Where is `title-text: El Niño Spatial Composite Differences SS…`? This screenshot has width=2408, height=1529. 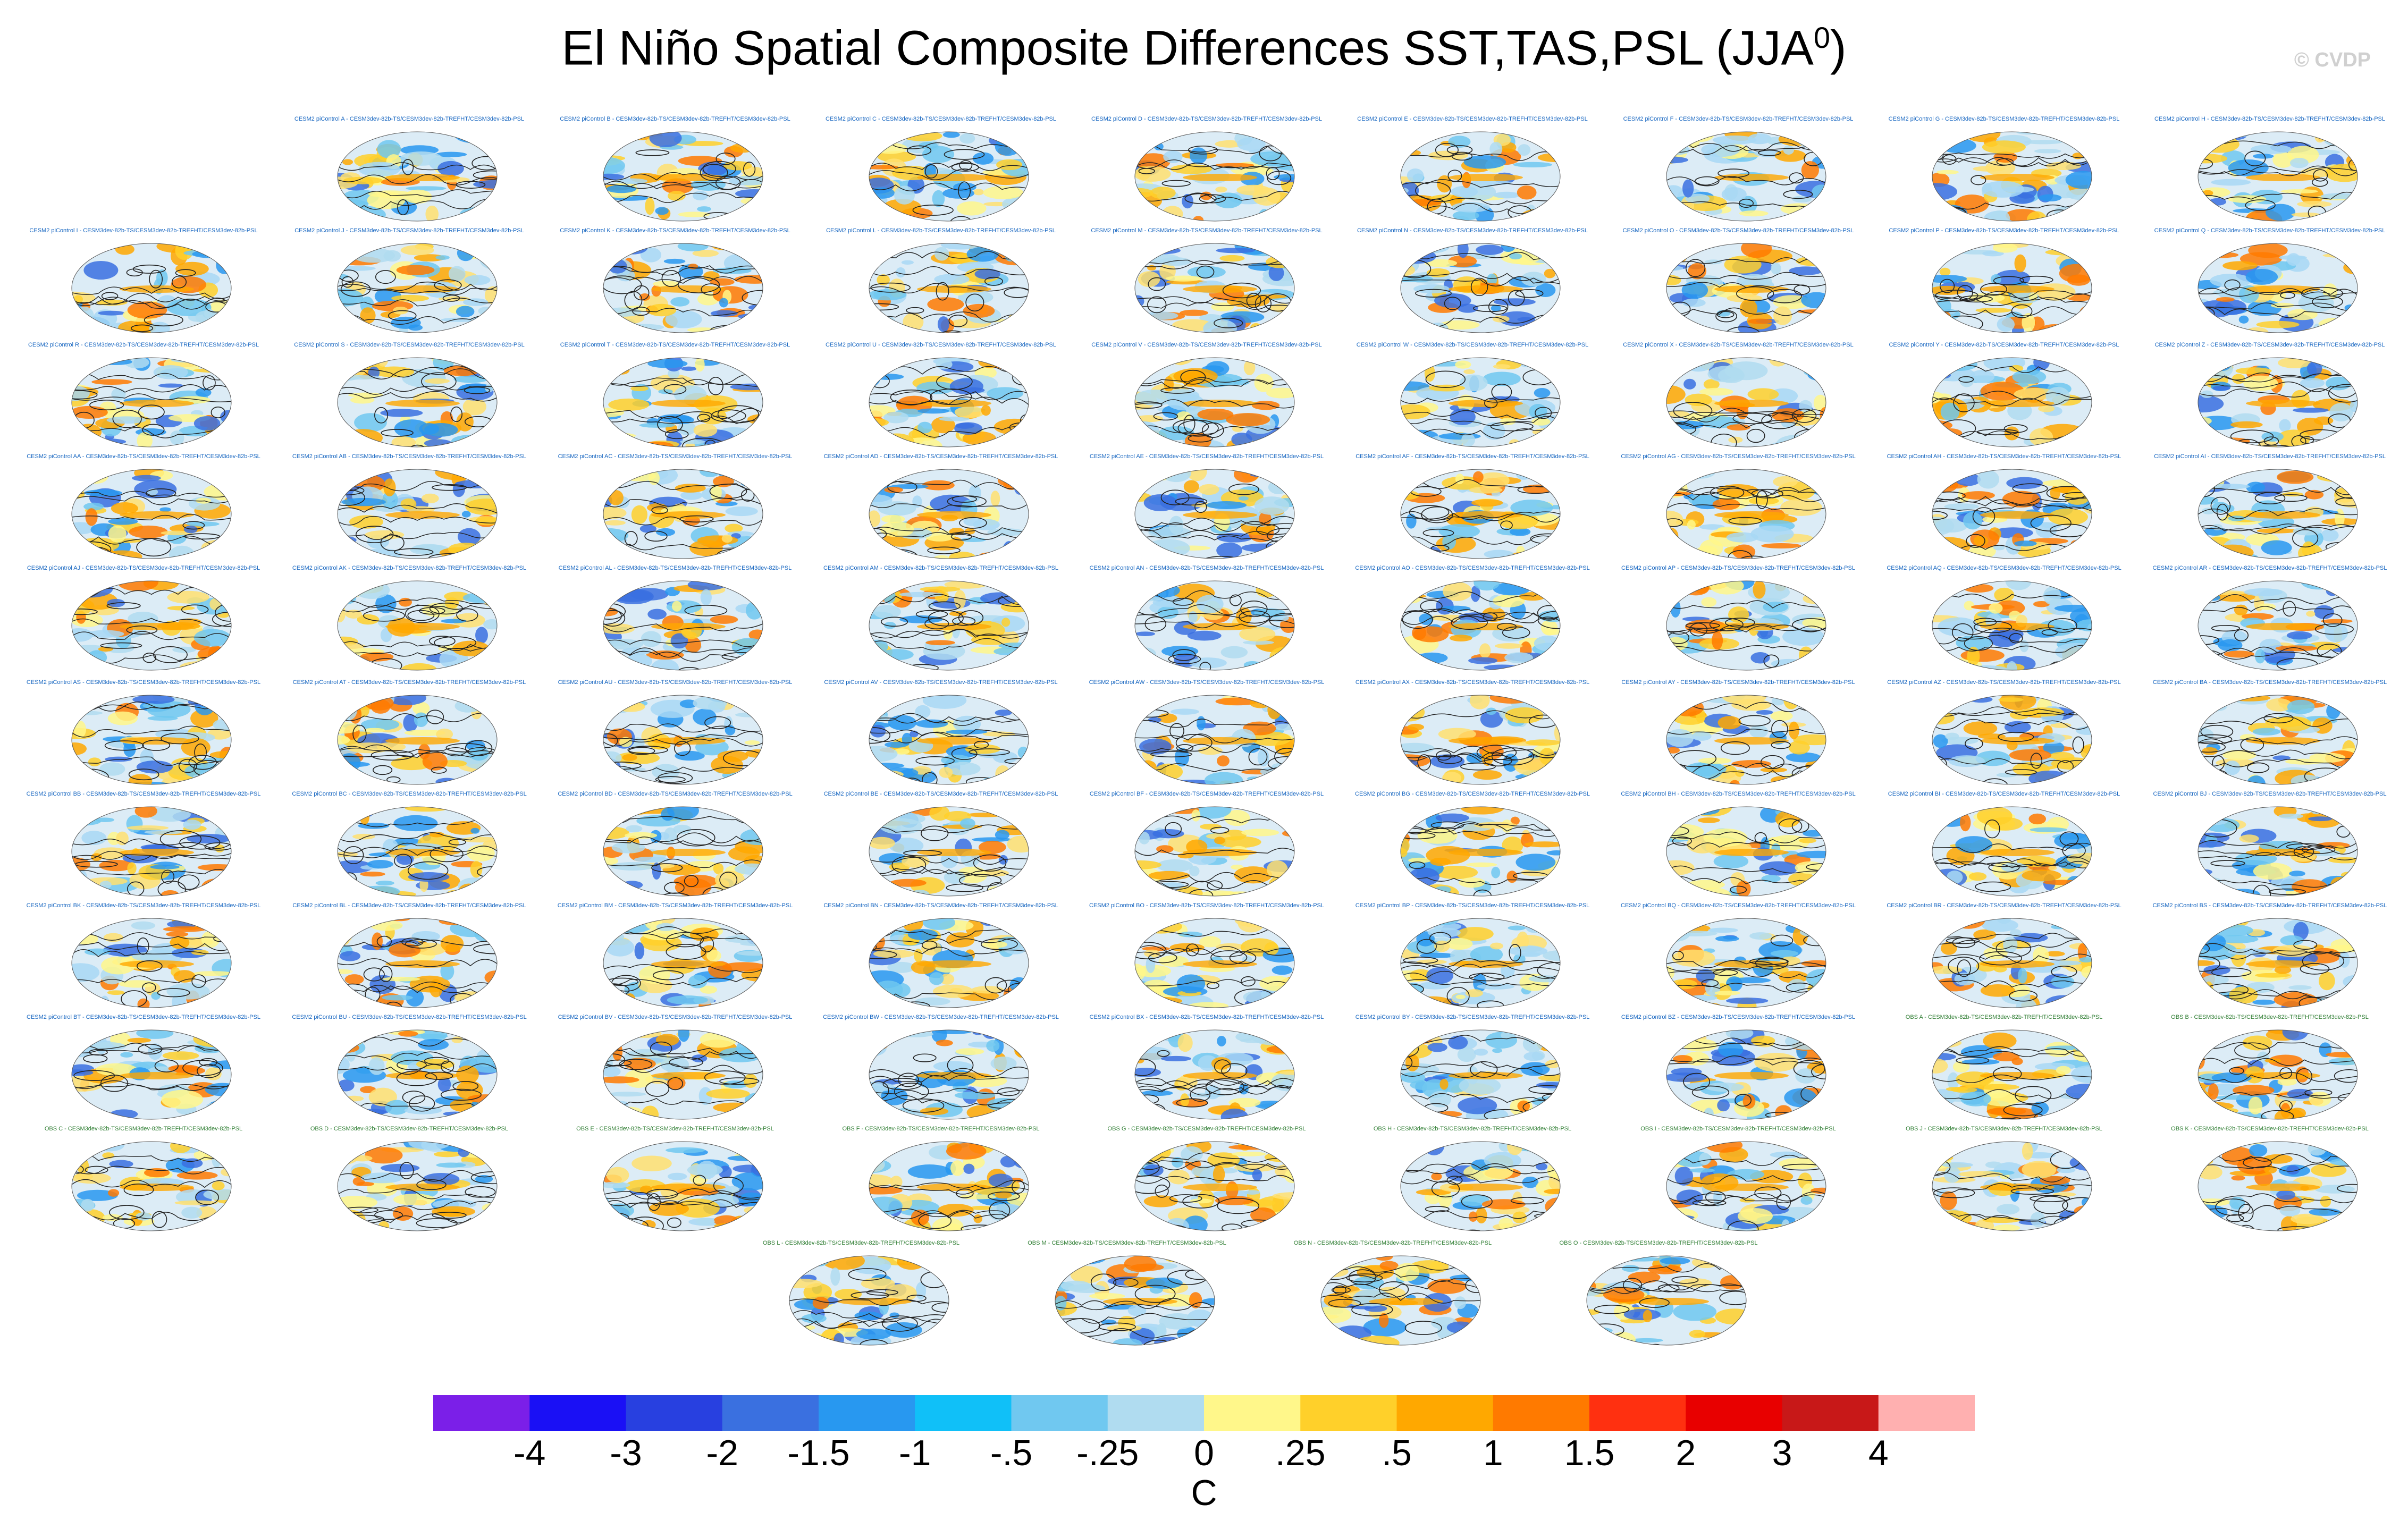 title-text: El Niño Spatial Composite Differences SS… is located at coordinates (1187, 48).